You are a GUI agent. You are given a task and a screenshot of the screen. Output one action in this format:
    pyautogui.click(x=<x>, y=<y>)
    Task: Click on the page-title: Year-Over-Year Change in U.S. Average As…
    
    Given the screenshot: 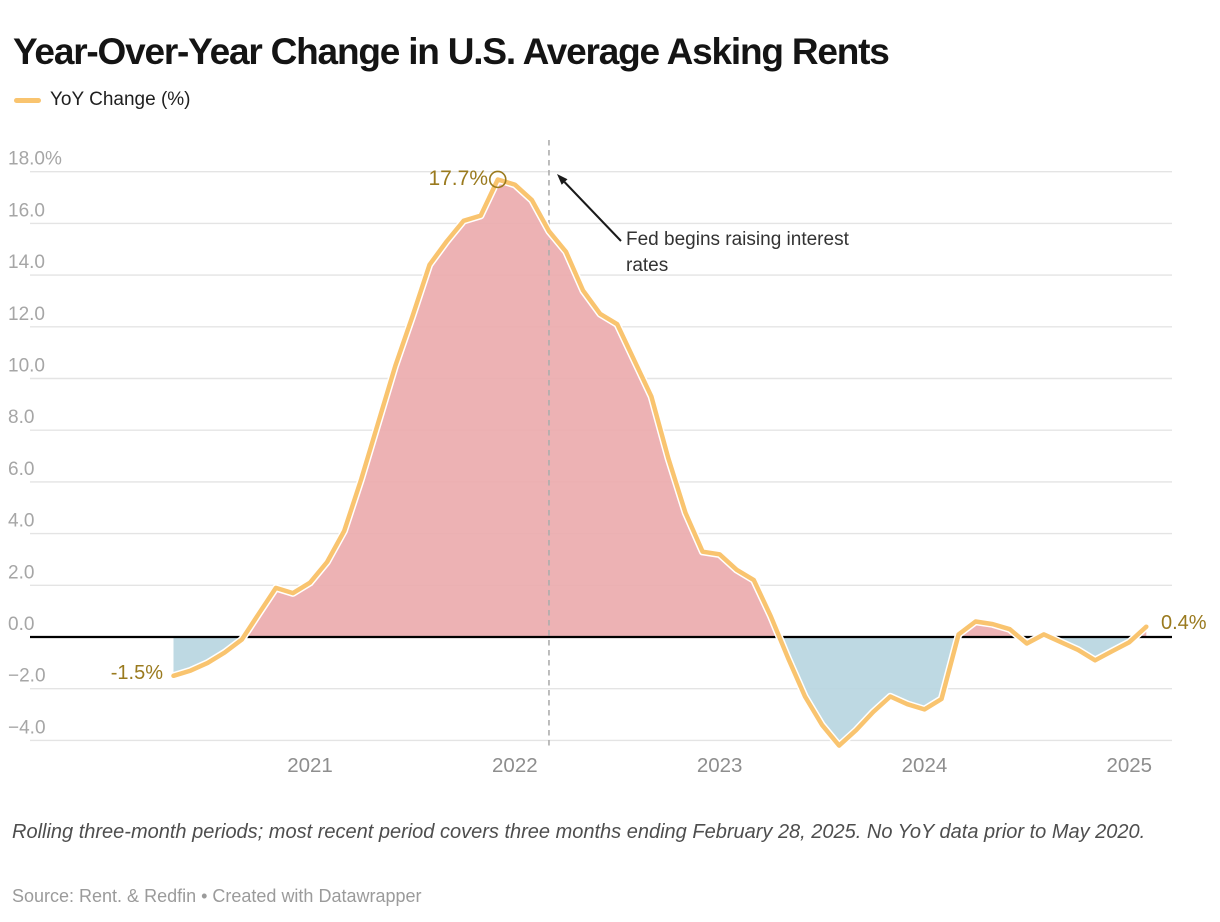 What is the action you would take?
    pyautogui.click(x=451, y=51)
    